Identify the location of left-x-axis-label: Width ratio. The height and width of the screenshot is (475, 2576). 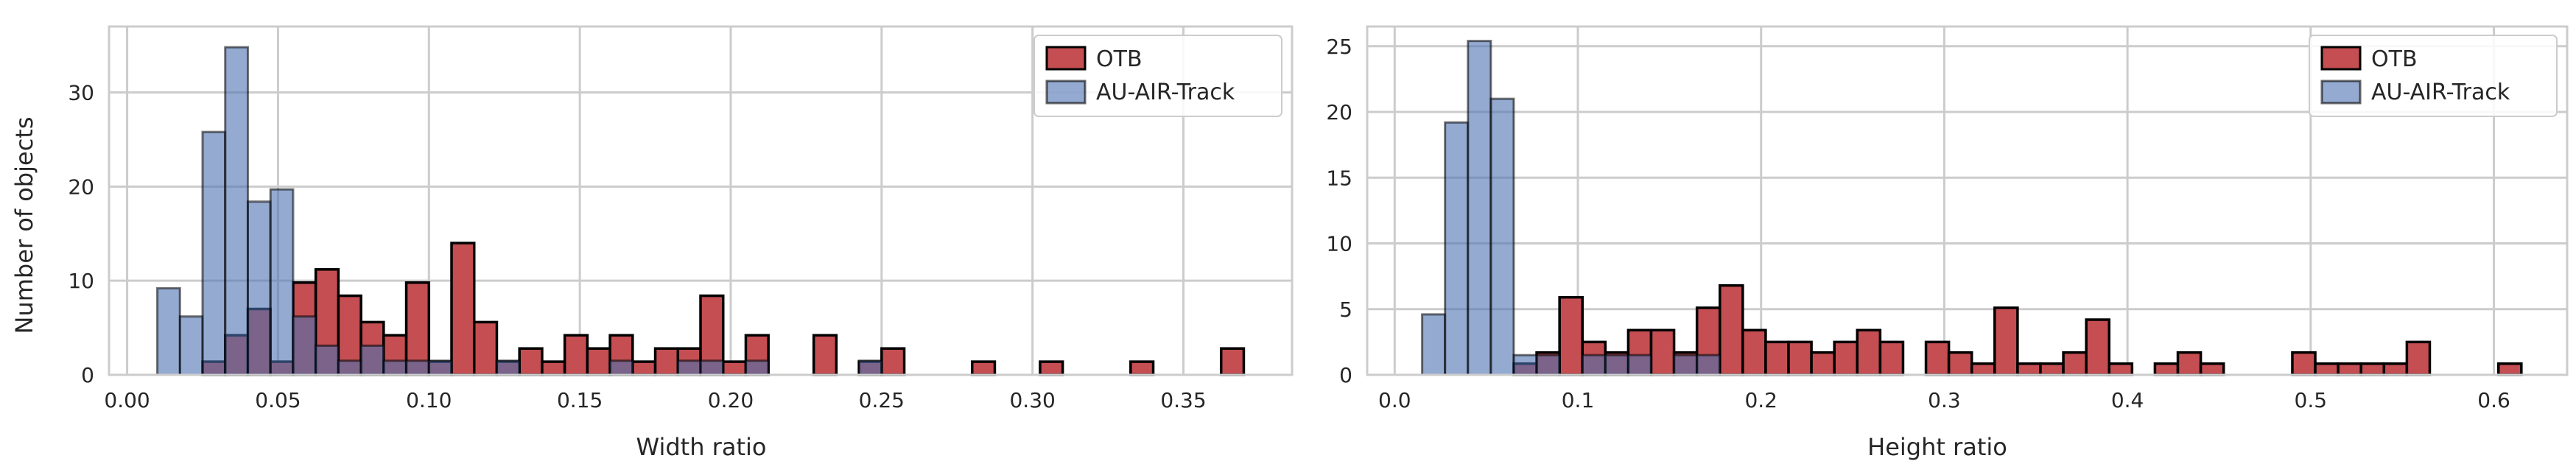
(701, 447).